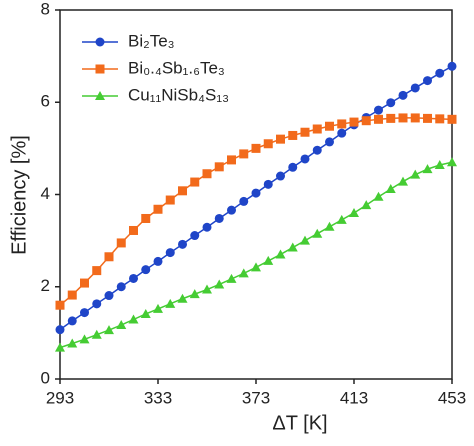  What do you see at coordinates (151, 40) in the screenshot?
I see `legend-label: Bi₂Te₃` at bounding box center [151, 40].